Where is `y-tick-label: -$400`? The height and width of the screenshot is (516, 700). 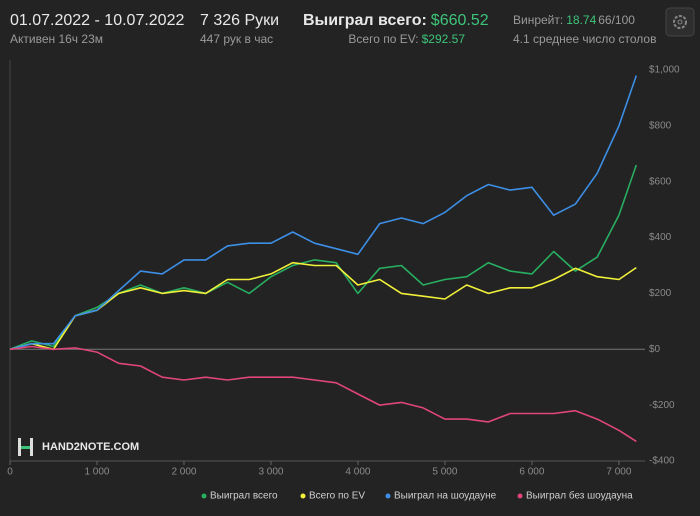 y-tick-label: -$400 is located at coordinates (662, 461).